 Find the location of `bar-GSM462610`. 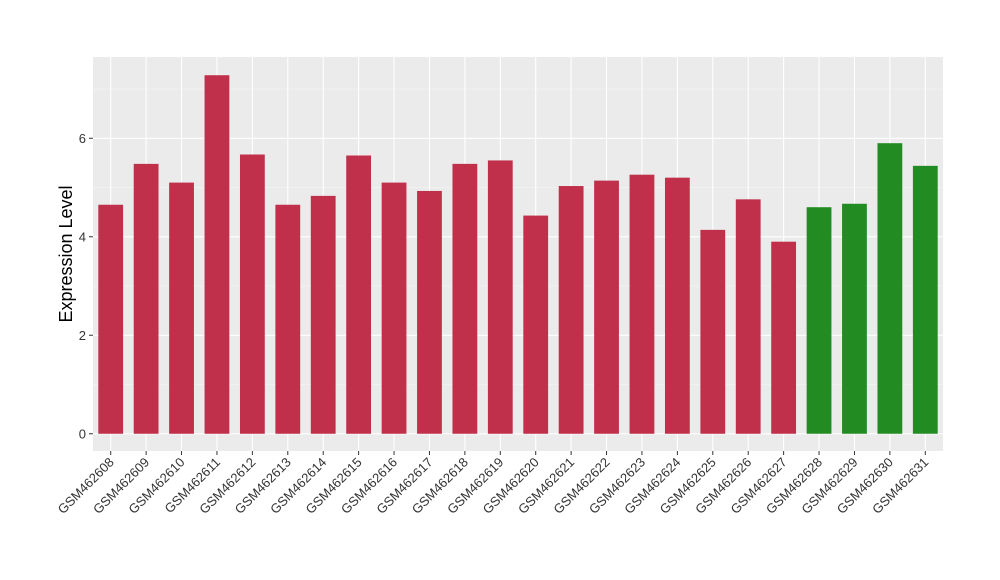

bar-GSM462610 is located at coordinates (181, 308).